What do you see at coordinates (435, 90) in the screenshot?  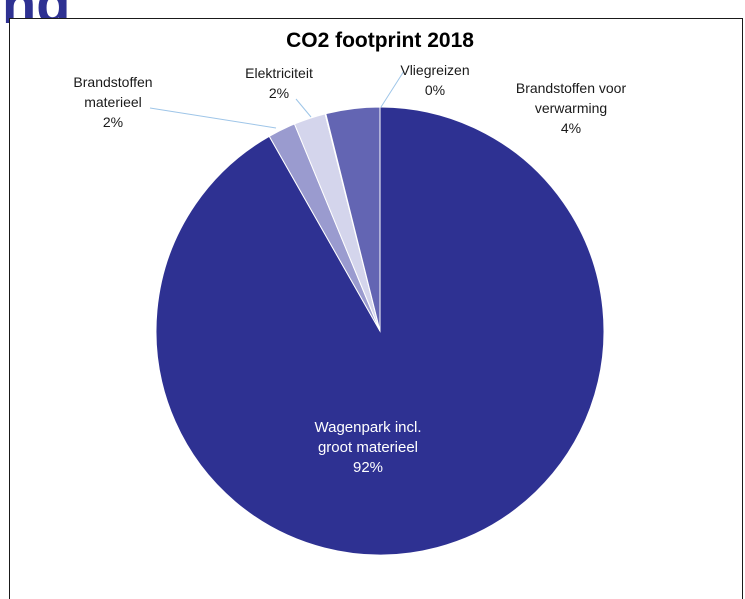 I see `slice-label-line: 0%` at bounding box center [435, 90].